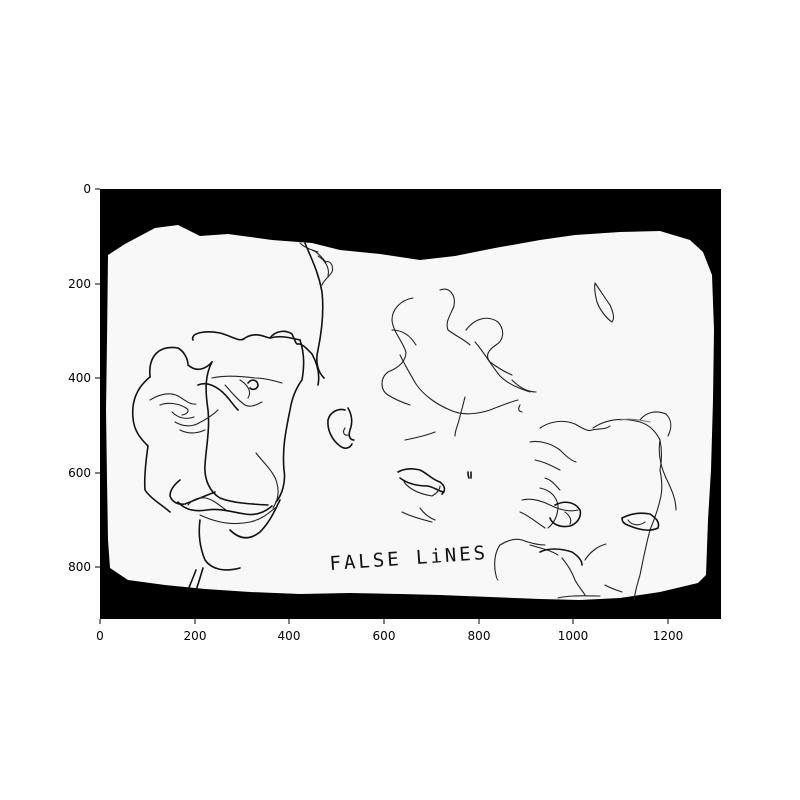 The height and width of the screenshot is (800, 800). What do you see at coordinates (604, 302) in the screenshot?
I see `leaf-drawing` at bounding box center [604, 302].